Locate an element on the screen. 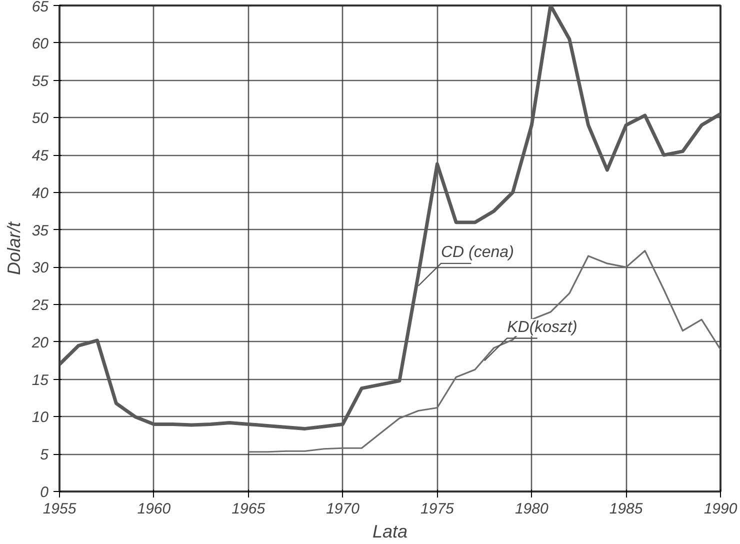 The height and width of the screenshot is (544, 740). y-tick-label: 5 is located at coordinates (45, 455).